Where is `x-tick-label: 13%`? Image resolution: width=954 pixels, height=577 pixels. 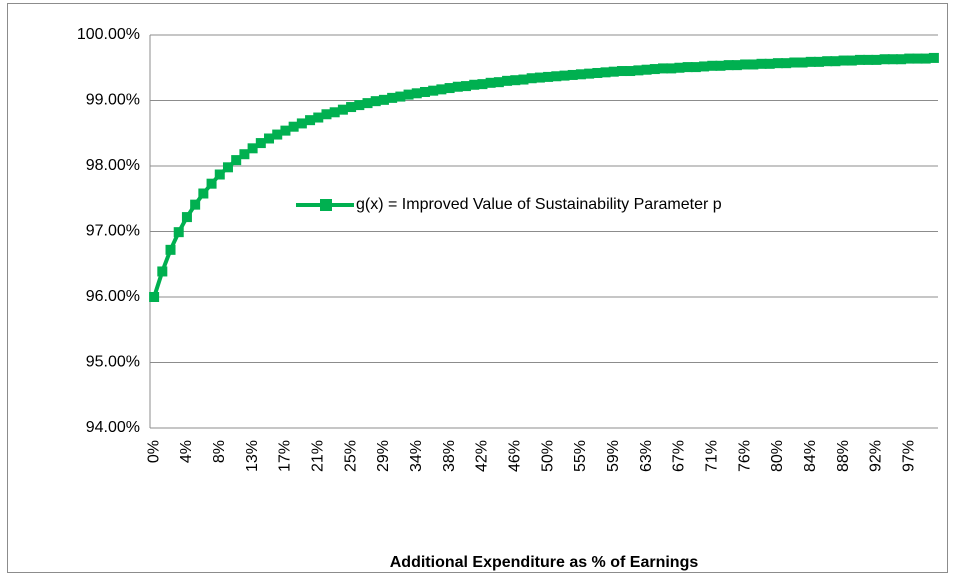 x-tick-label: 13% is located at coordinates (252, 456).